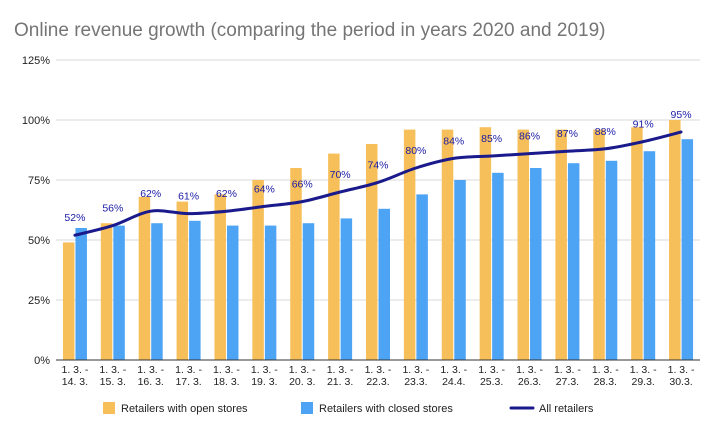 The image size is (720, 436). What do you see at coordinates (39, 301) in the screenshot?
I see `y-tick-label: 25%` at bounding box center [39, 301].